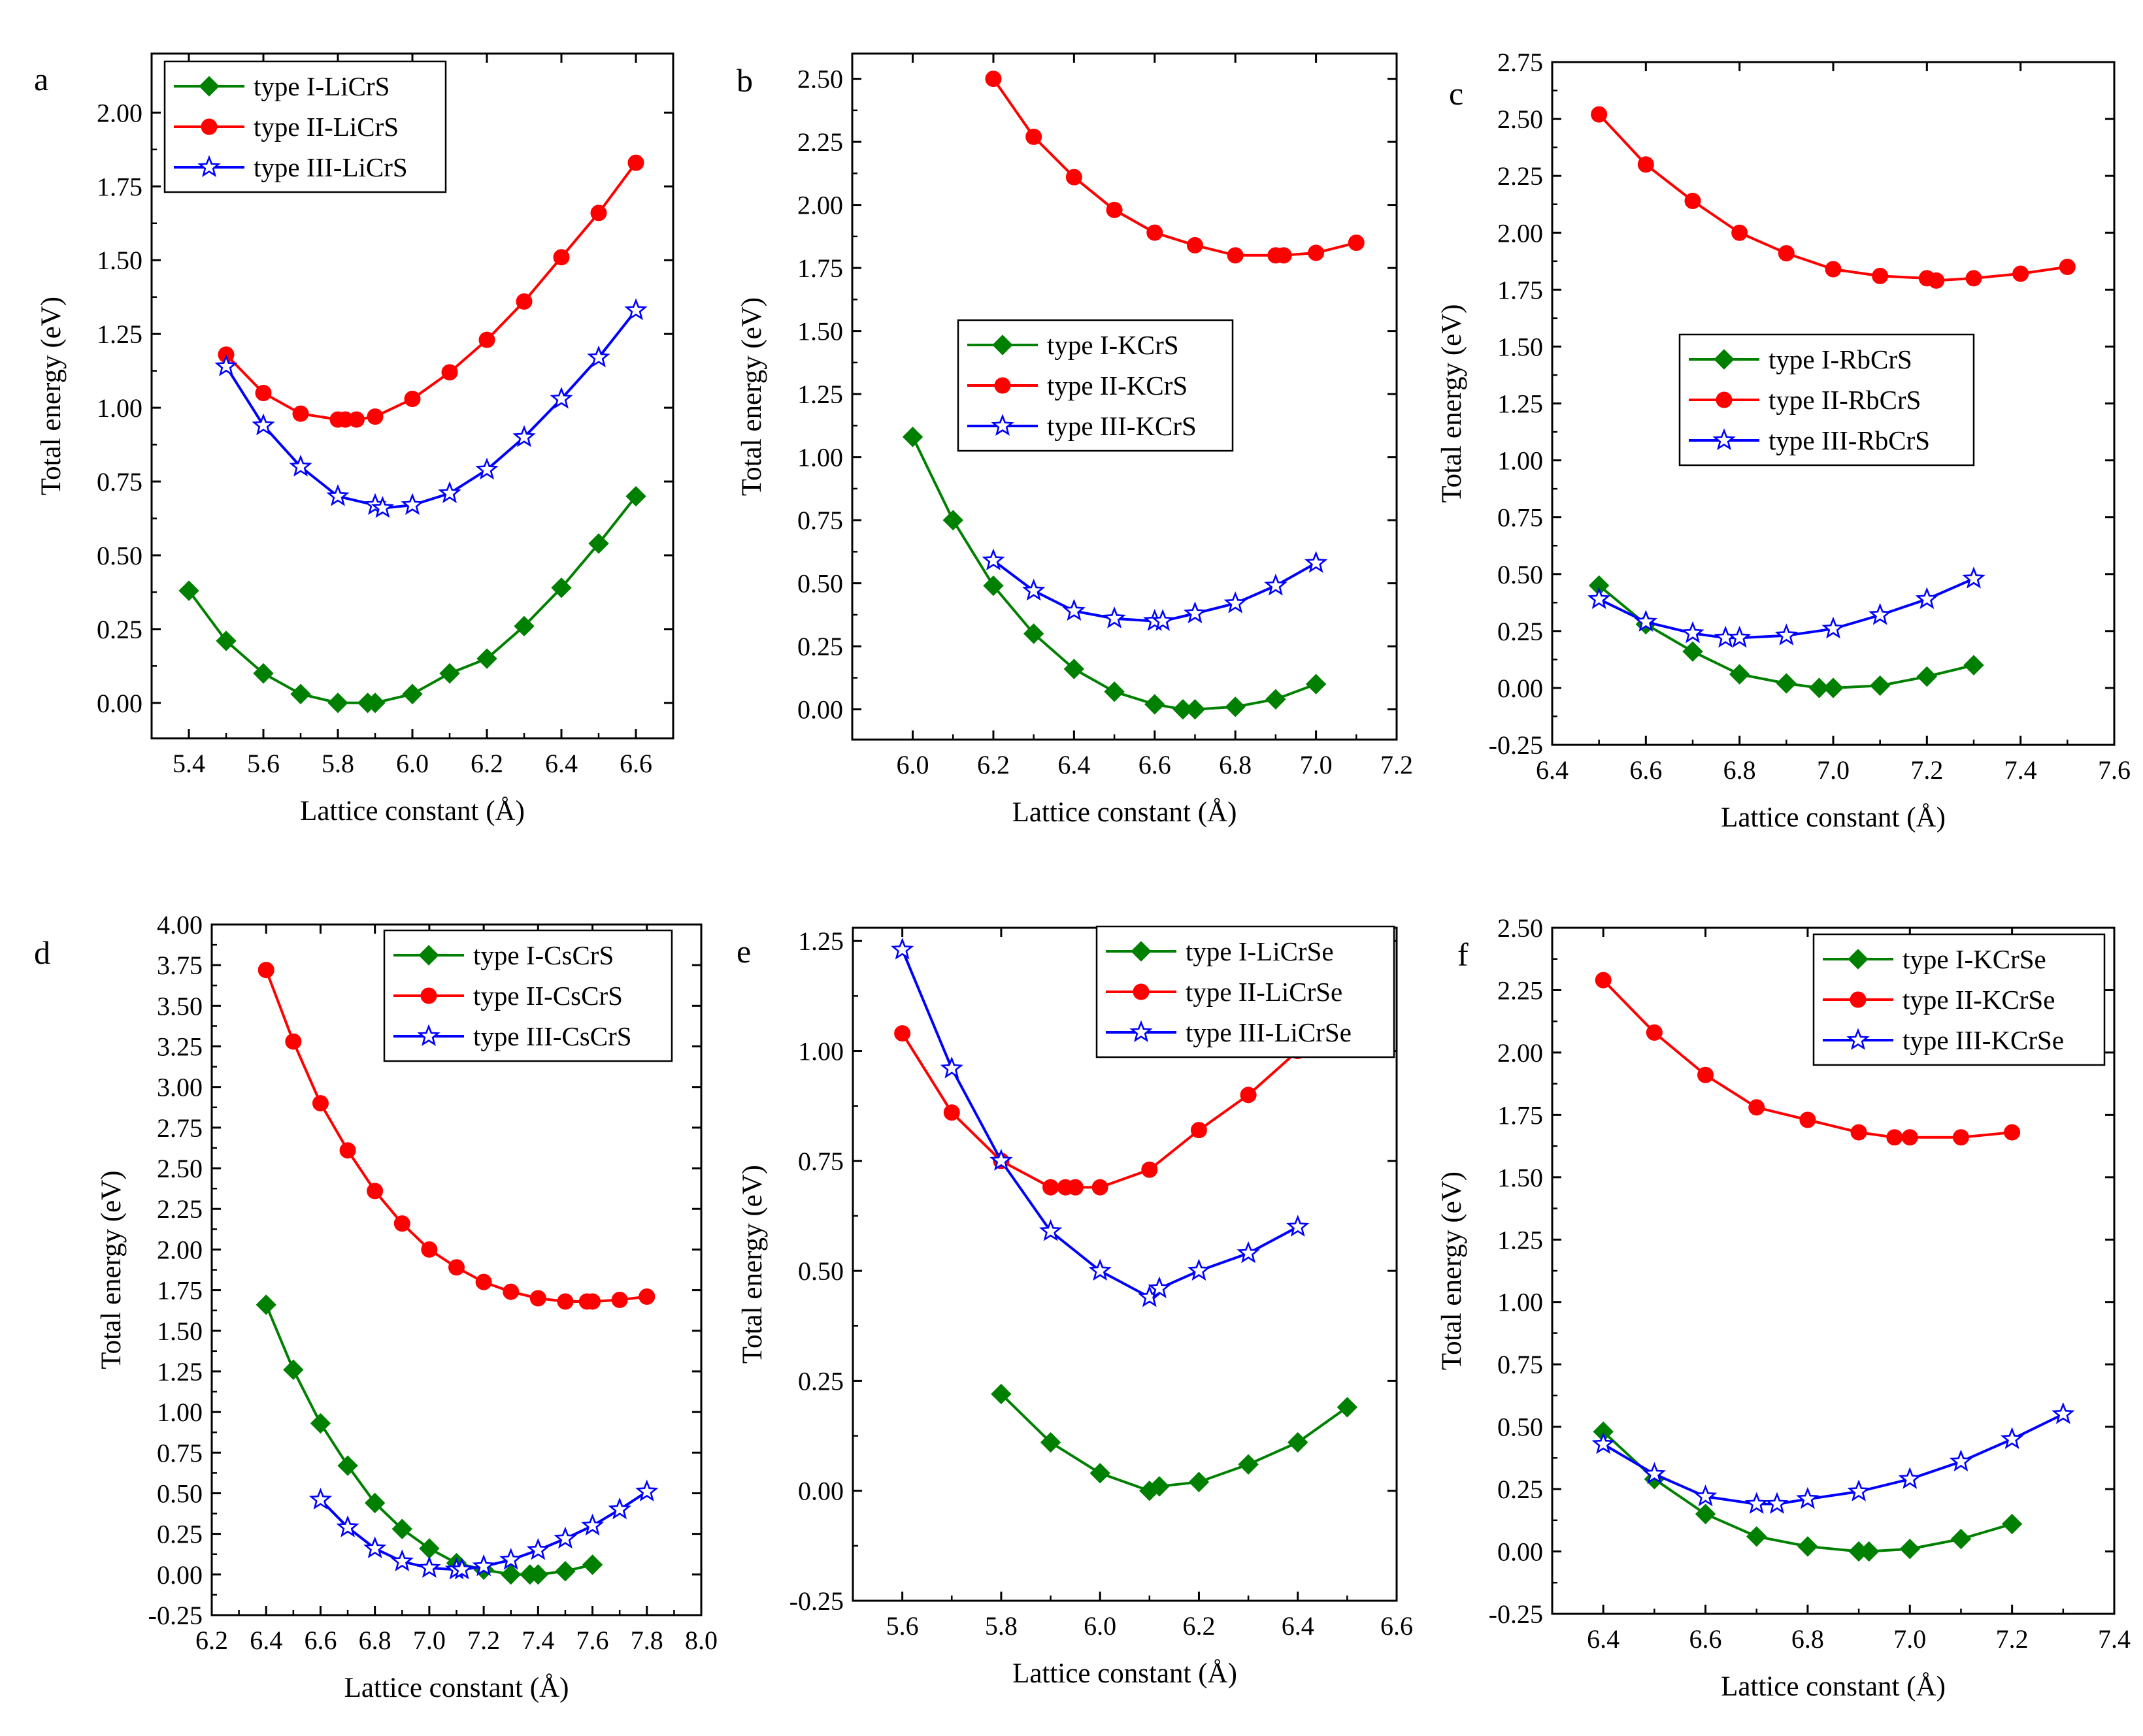  Describe the element at coordinates (1463, 954) in the screenshot. I see `panel-letter: f` at that location.